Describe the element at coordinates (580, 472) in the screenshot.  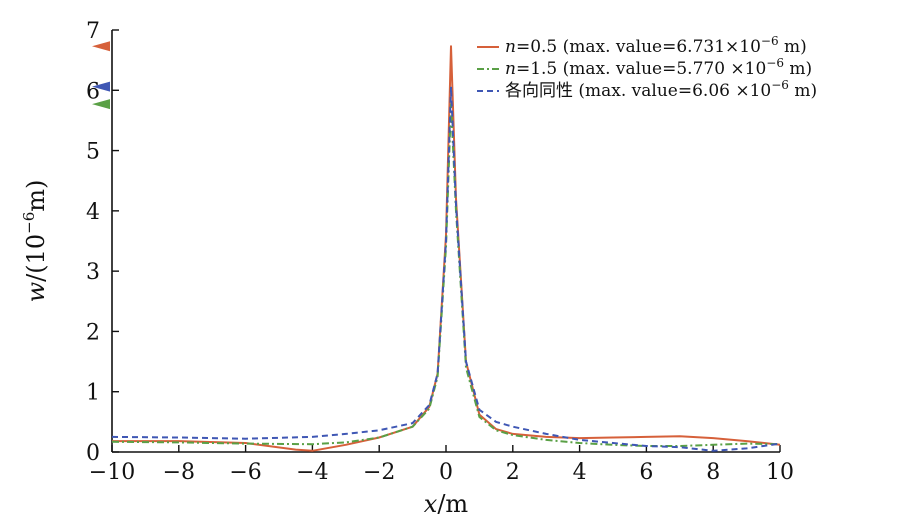
I see `x-tick-label: 4` at that location.